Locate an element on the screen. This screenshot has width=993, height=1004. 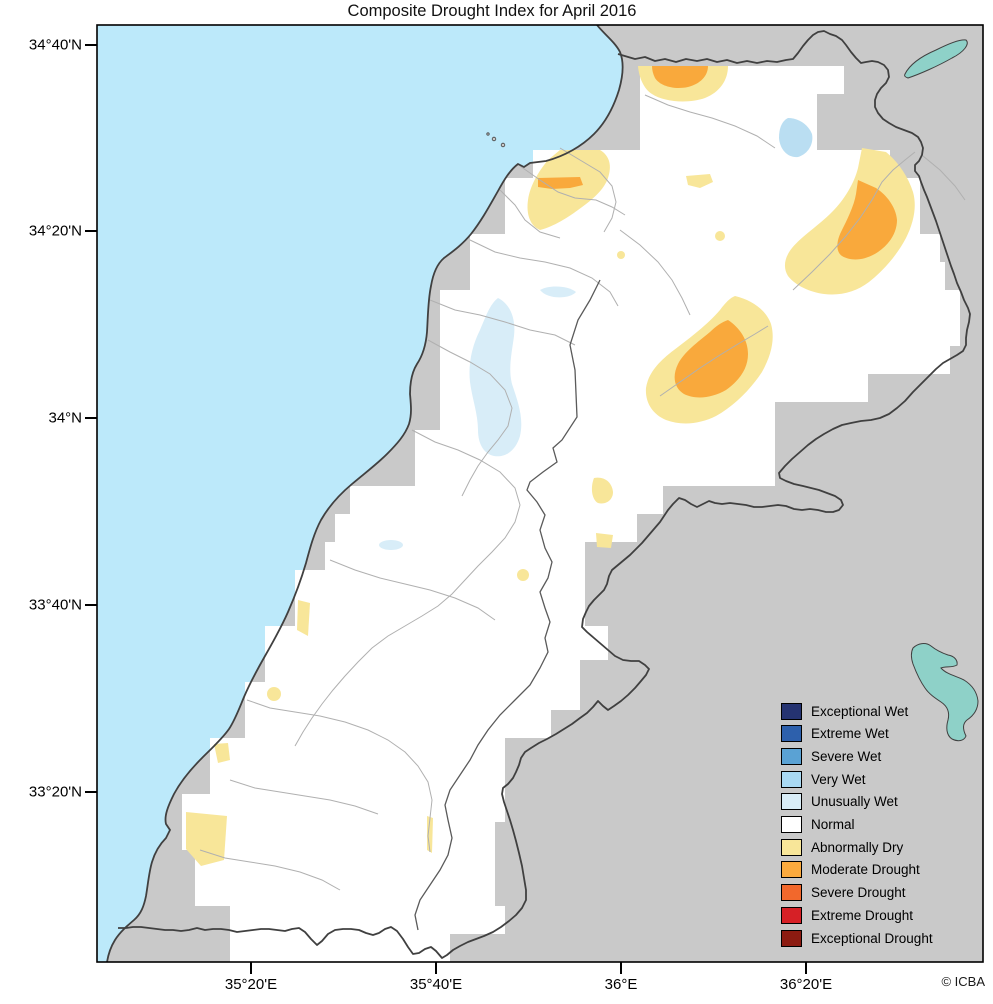
legend-label: Very Wet is located at coordinates (838, 779).